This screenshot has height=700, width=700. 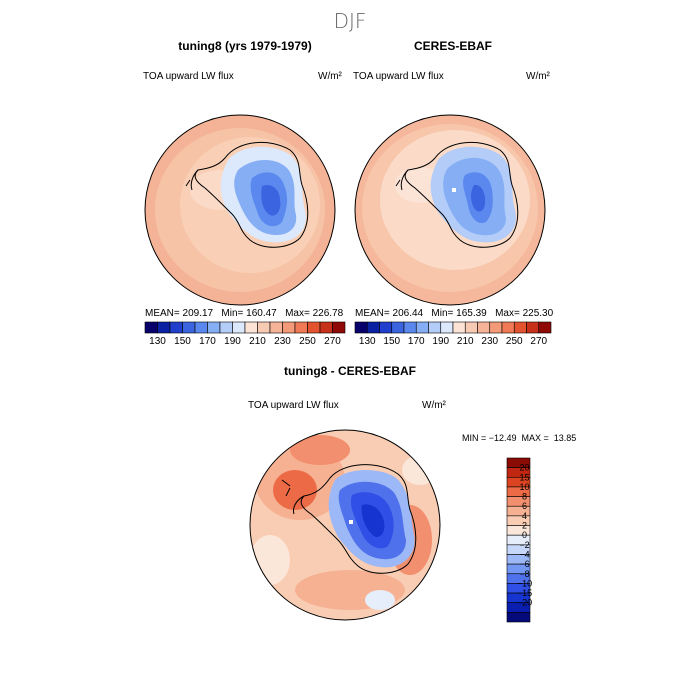 What do you see at coordinates (350, 371) in the screenshot?
I see `panel-title: tuning8 - CERES-EBAF` at bounding box center [350, 371].